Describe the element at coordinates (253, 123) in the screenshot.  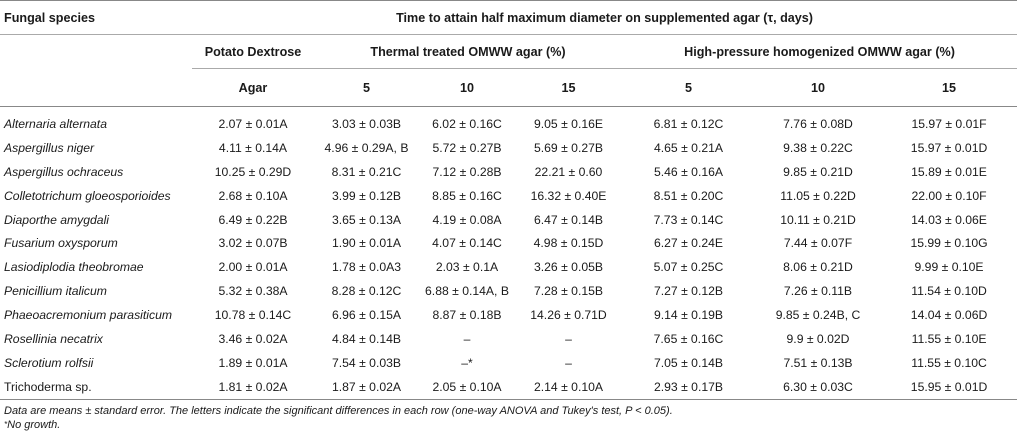
I see `value-cell: 2.07 ± 0.01A` at that location.